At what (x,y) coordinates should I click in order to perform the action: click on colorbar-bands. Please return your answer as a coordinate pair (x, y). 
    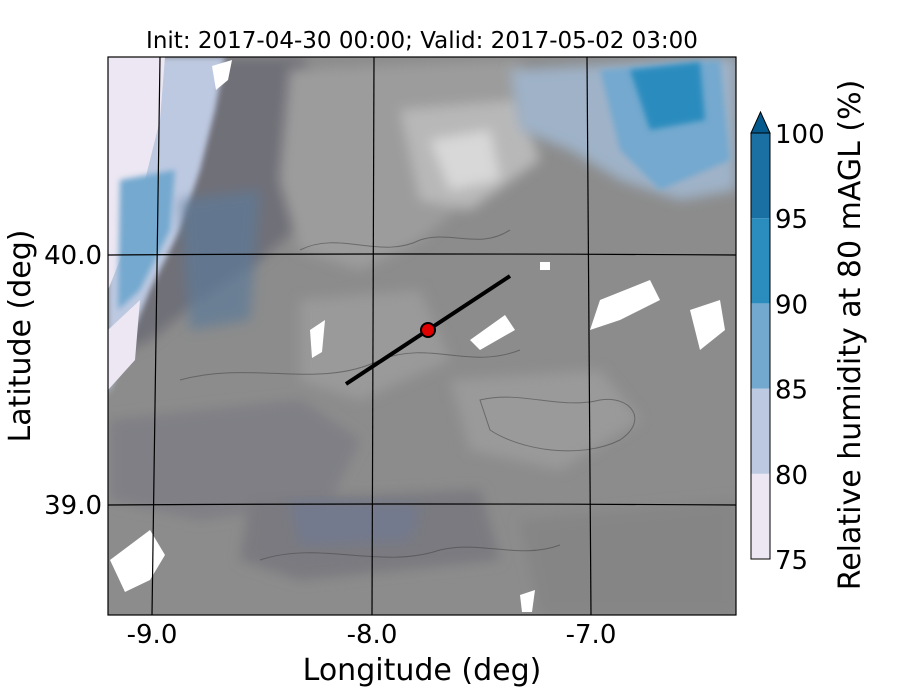
    Looking at the image, I should click on (760, 346).